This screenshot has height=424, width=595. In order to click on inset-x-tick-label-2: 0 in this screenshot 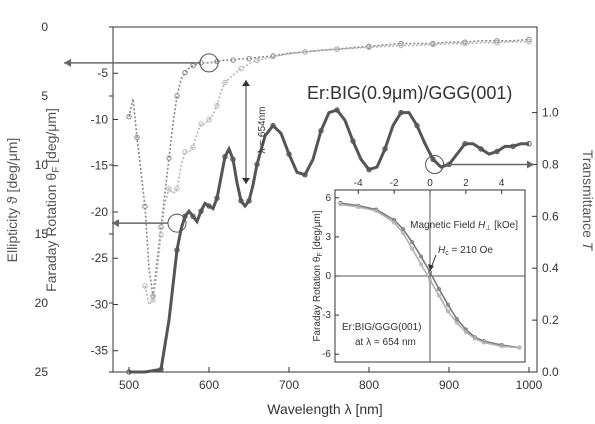, I will do `click(430, 183)`.